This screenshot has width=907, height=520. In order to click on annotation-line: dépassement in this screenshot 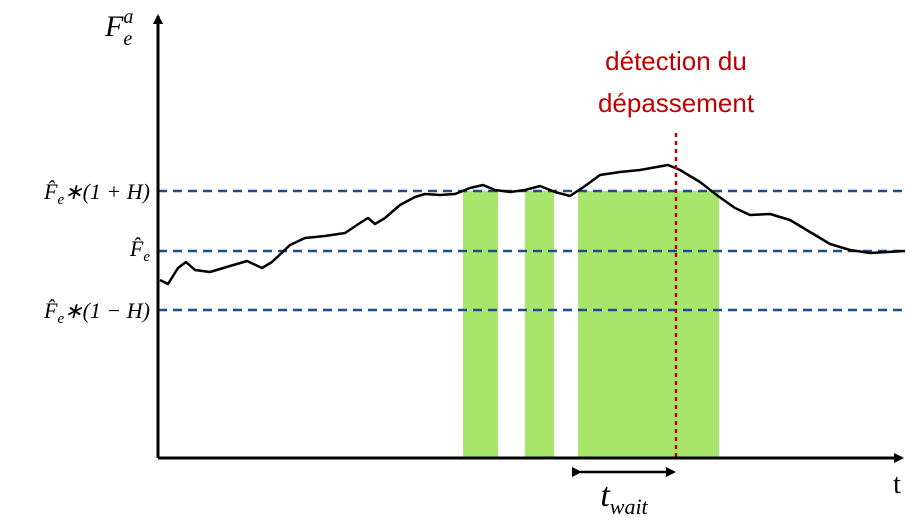, I will do `click(676, 103)`.